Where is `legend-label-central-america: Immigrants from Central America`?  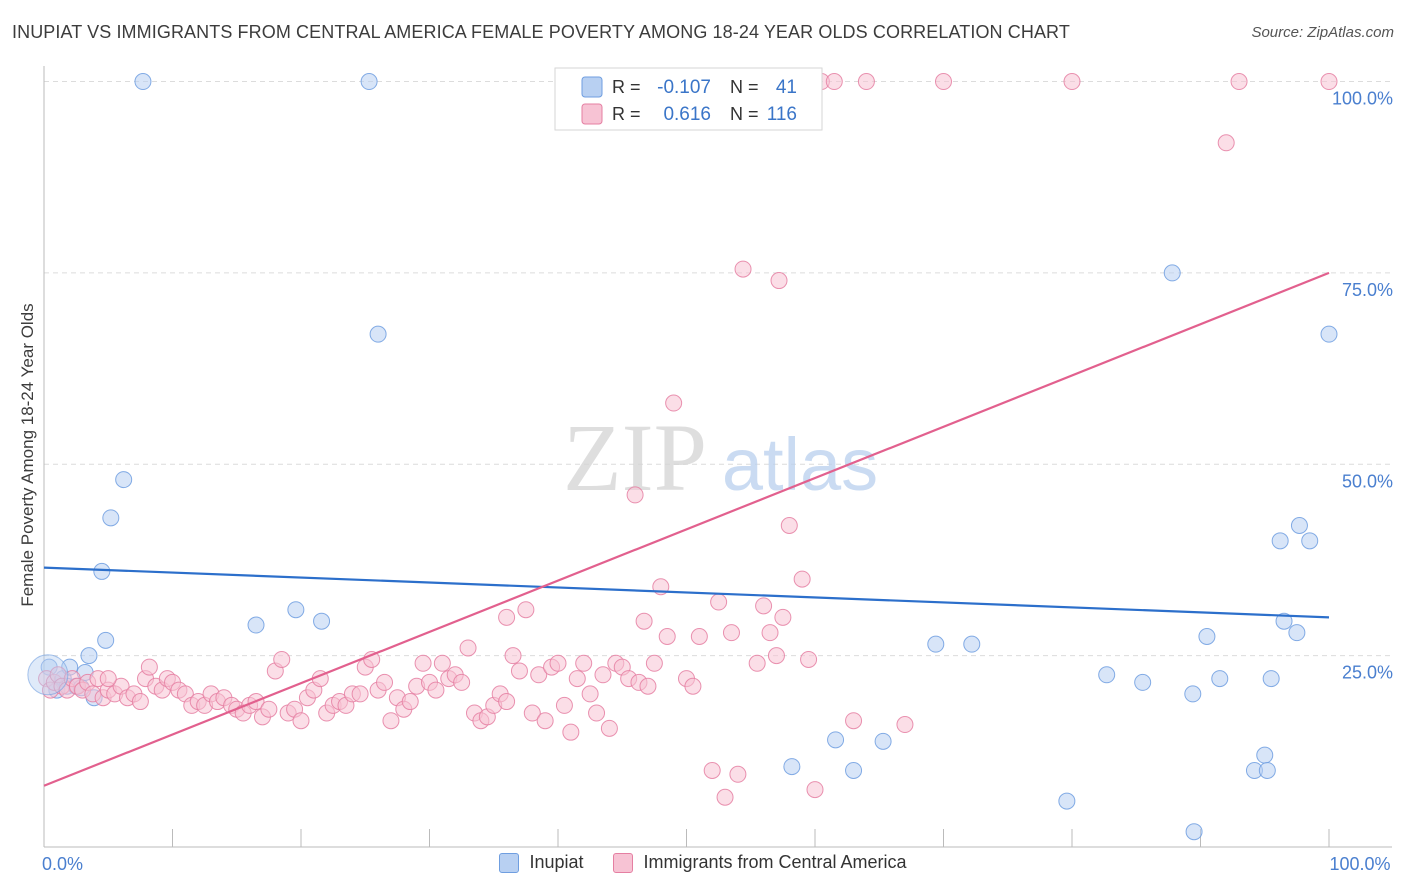 legend-label-central-america: Immigrants from Central America is located at coordinates (775, 862).